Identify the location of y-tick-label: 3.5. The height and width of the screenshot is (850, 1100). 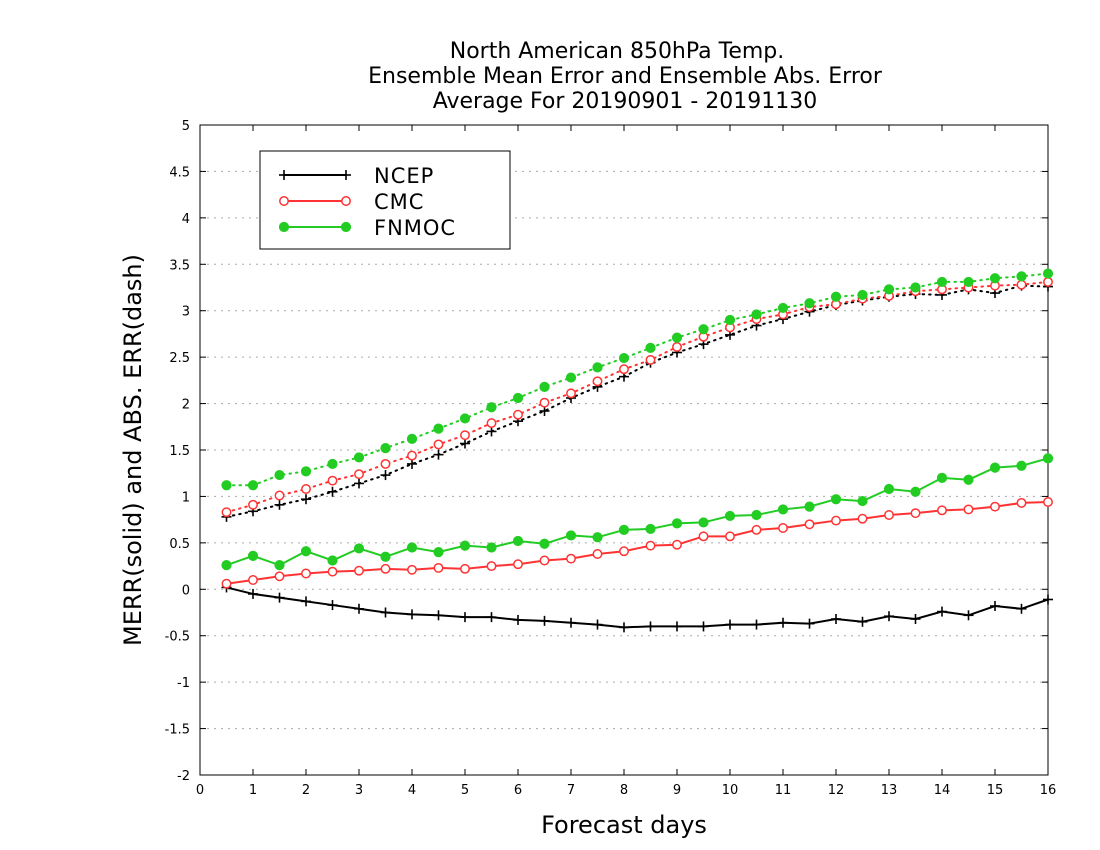
(179, 265).